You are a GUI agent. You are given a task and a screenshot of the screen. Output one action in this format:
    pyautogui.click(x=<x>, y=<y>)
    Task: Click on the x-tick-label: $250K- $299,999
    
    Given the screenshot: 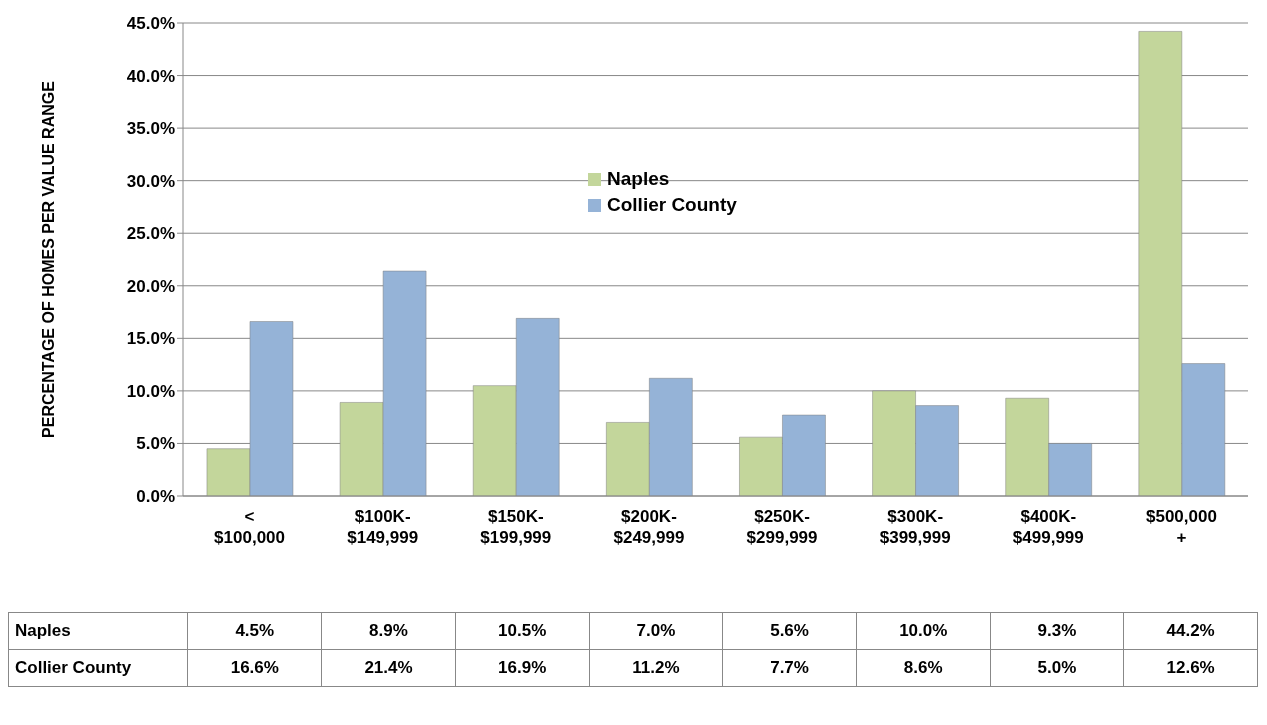 What is the action you would take?
    pyautogui.click(x=782, y=527)
    